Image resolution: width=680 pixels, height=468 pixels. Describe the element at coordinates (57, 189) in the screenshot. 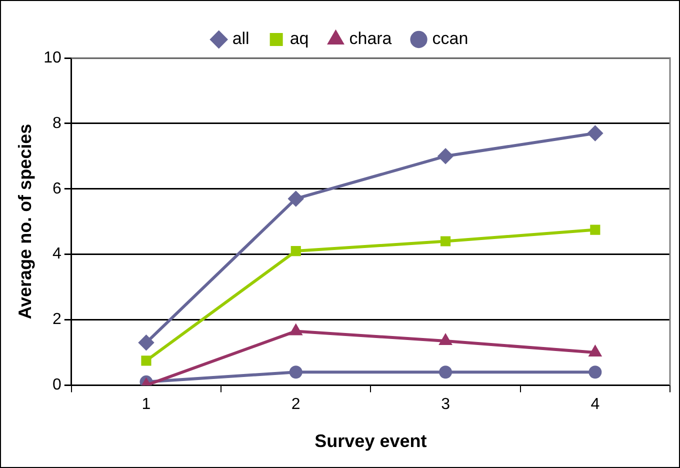

I see `y-tick-label: 6` at that location.